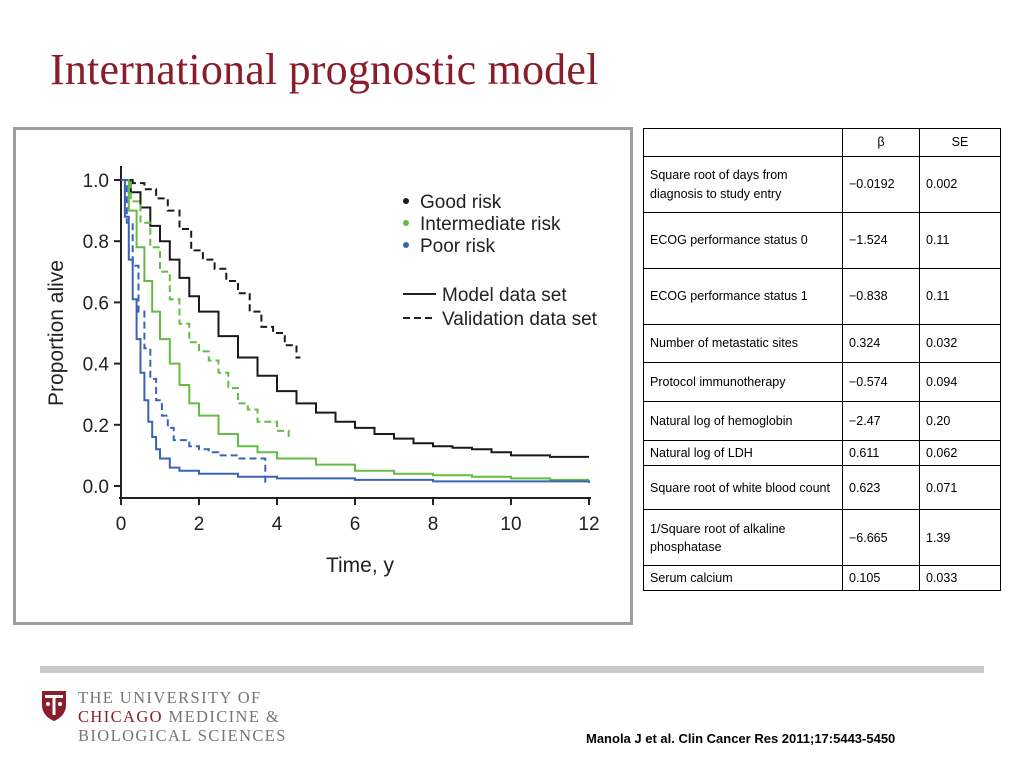 Image resolution: width=1024 pixels, height=768 pixels. What do you see at coordinates (743, 343) in the screenshot?
I see `row-label: Number of metastatic sites` at bounding box center [743, 343].